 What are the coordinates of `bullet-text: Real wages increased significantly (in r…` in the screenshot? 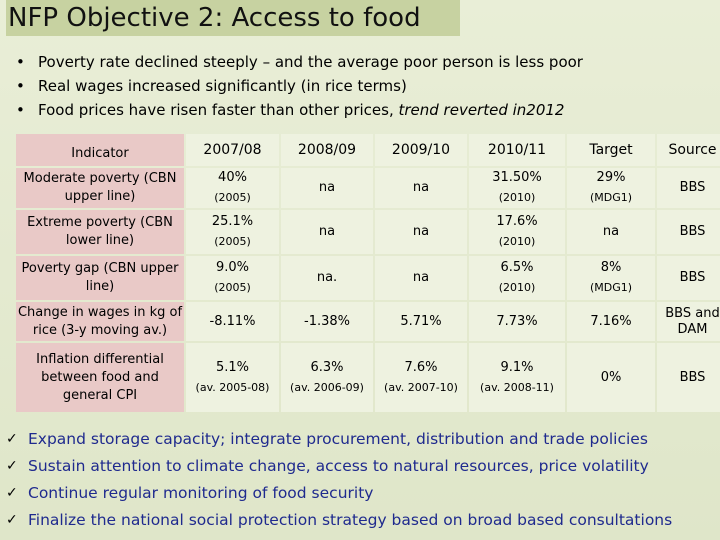 It's located at (222, 86).